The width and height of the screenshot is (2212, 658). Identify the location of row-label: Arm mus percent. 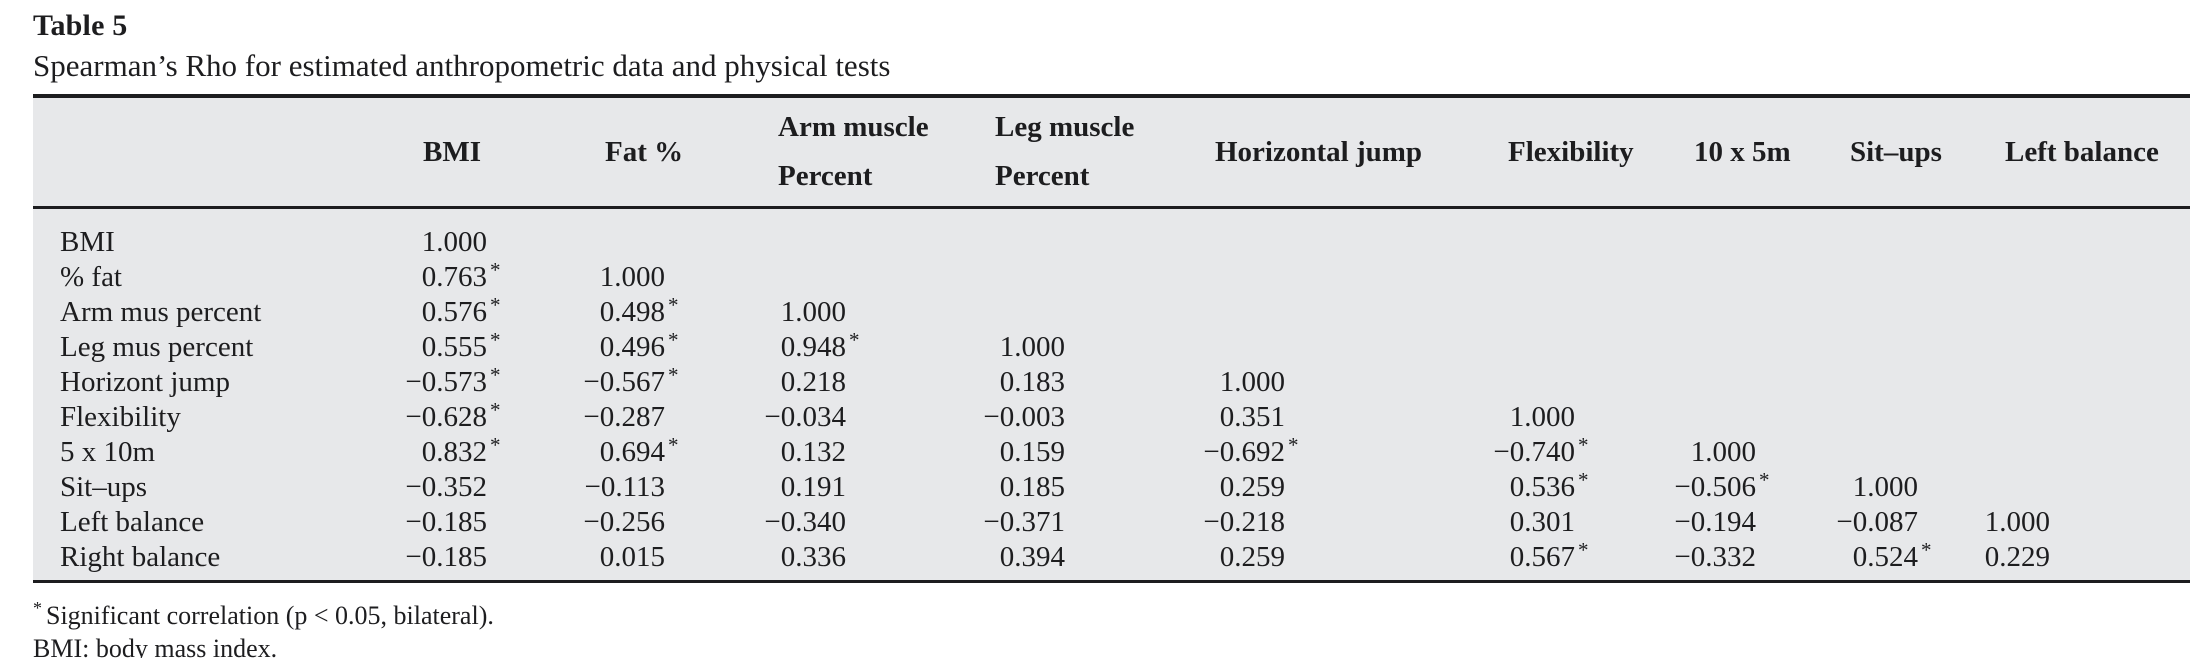
(161, 312).